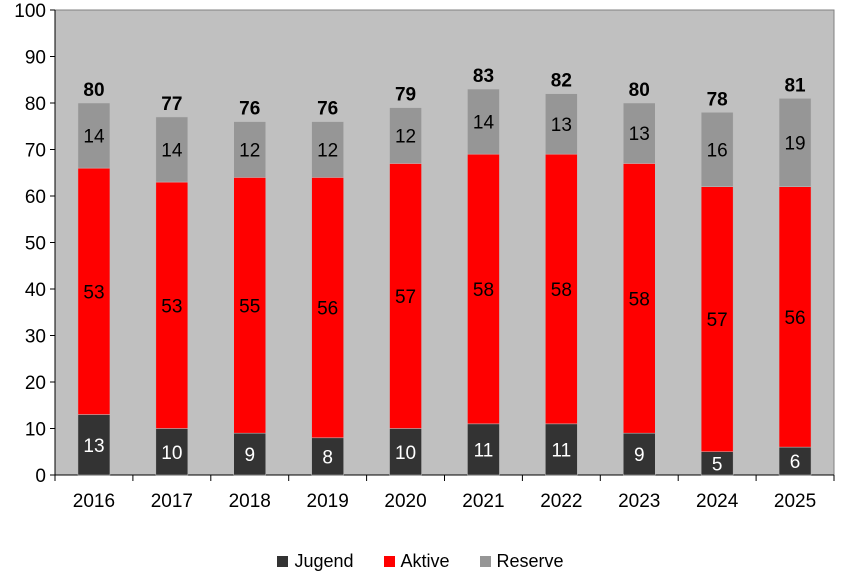 Image resolution: width=841 pixels, height=573 pixels. I want to click on segment-label-reserve: 16, so click(717, 151).